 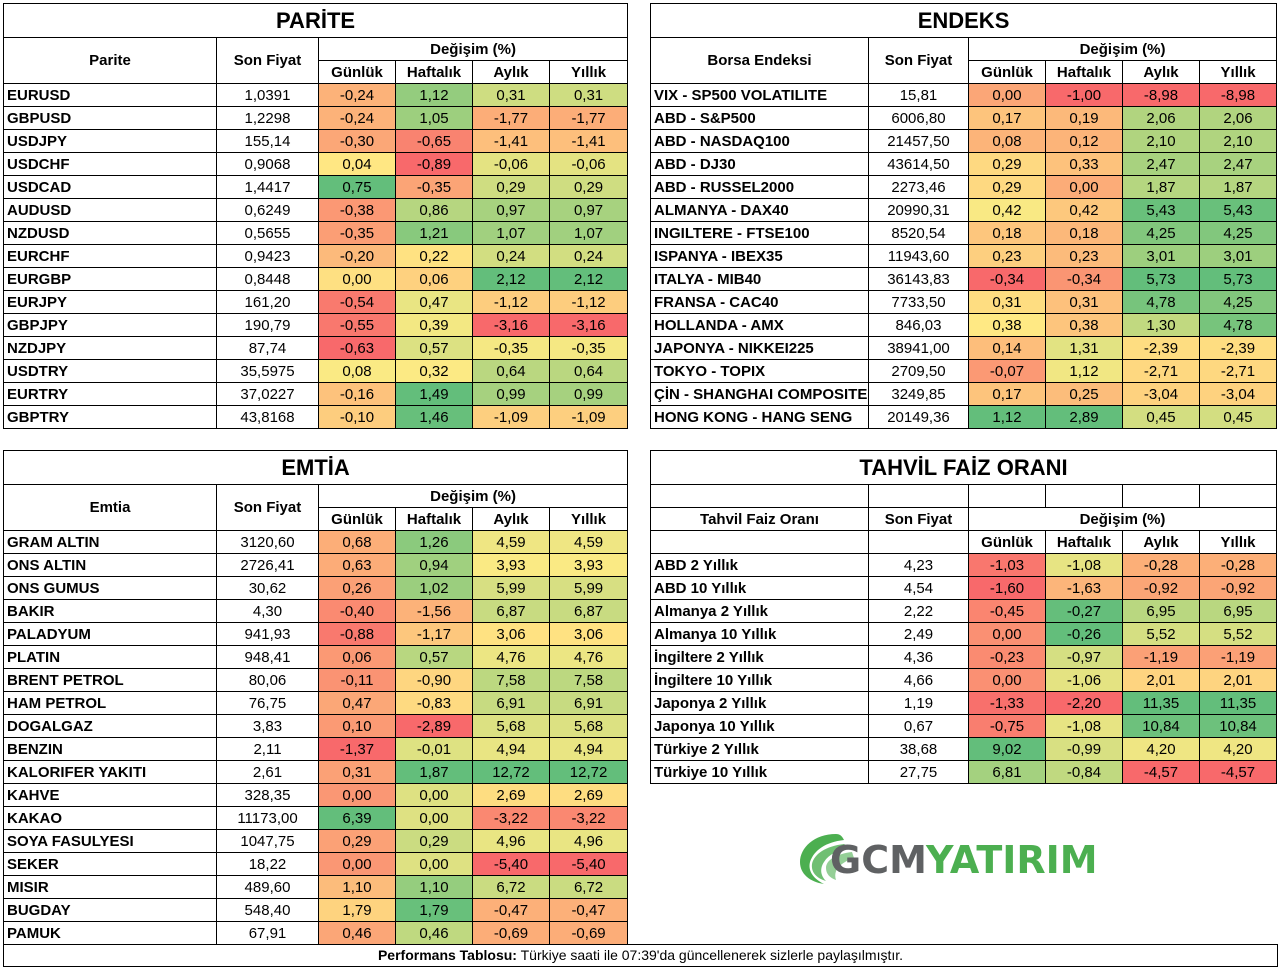 What do you see at coordinates (110, 210) in the screenshot?
I see `parite-row-name: AUDUSD` at bounding box center [110, 210].